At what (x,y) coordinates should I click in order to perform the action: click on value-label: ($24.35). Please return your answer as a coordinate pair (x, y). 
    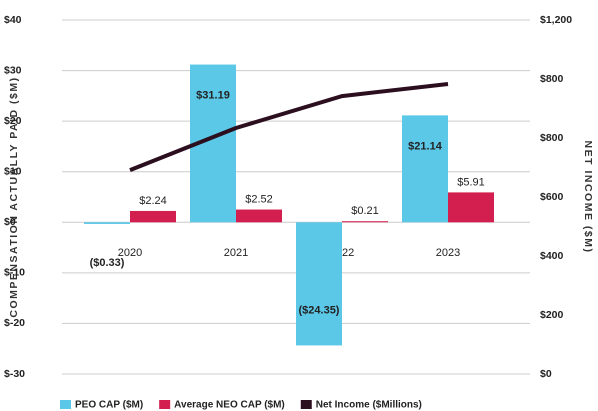
    Looking at the image, I should click on (319, 310).